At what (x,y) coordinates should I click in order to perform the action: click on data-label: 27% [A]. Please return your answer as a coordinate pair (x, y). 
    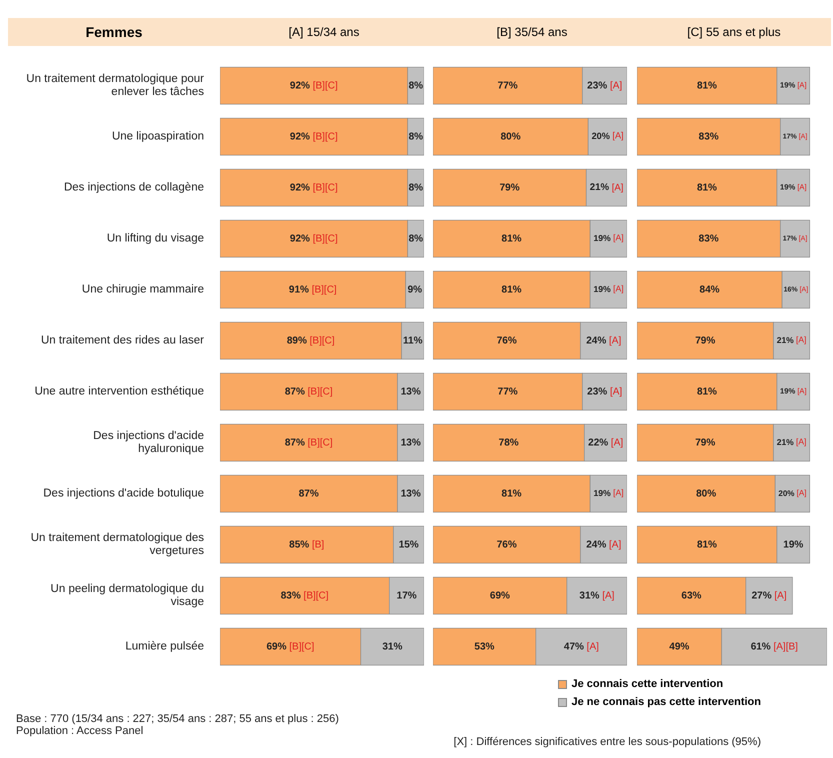
    Looking at the image, I should click on (769, 596).